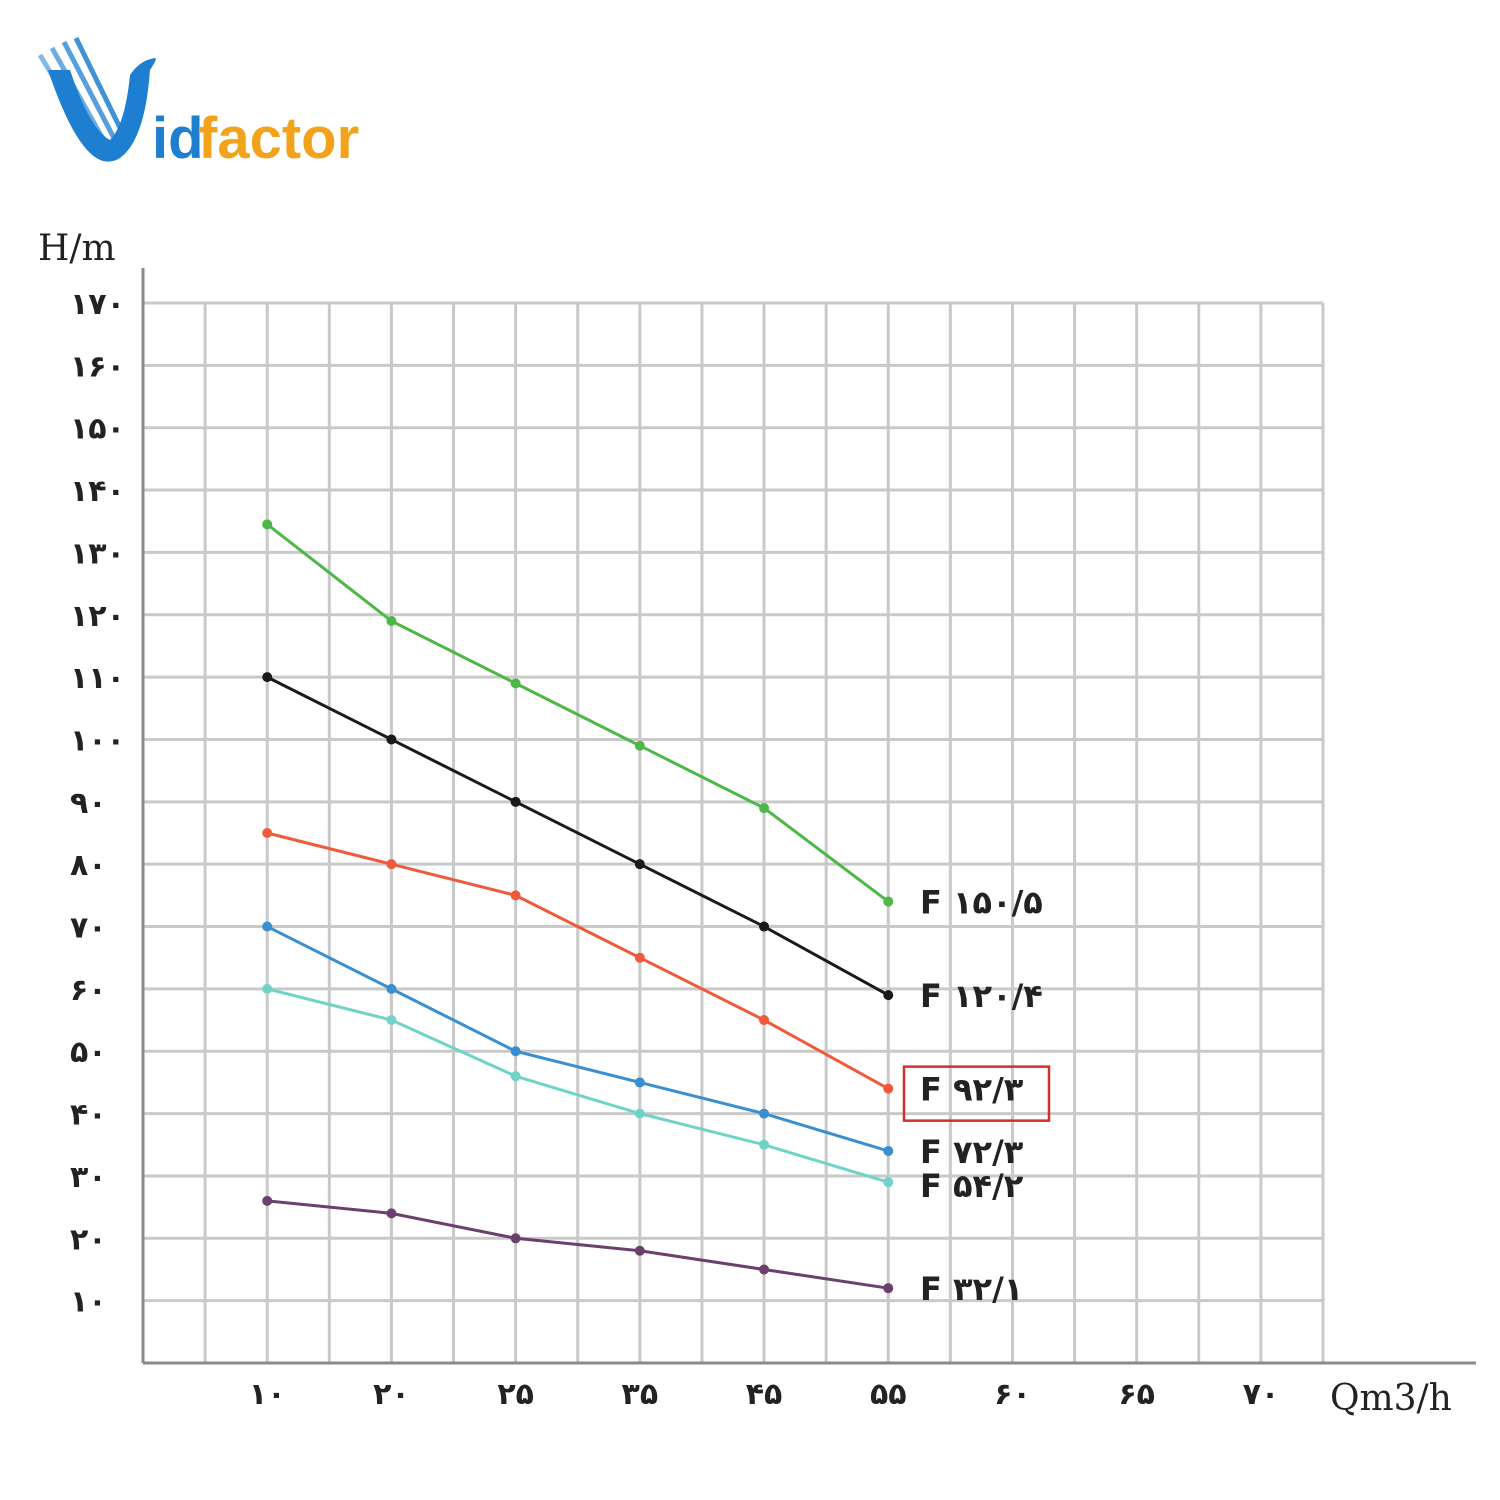 This screenshot has width=1500, height=1500. What do you see at coordinates (640, 1394) in the screenshot?
I see `x-tick-label: ۳۵` at bounding box center [640, 1394].